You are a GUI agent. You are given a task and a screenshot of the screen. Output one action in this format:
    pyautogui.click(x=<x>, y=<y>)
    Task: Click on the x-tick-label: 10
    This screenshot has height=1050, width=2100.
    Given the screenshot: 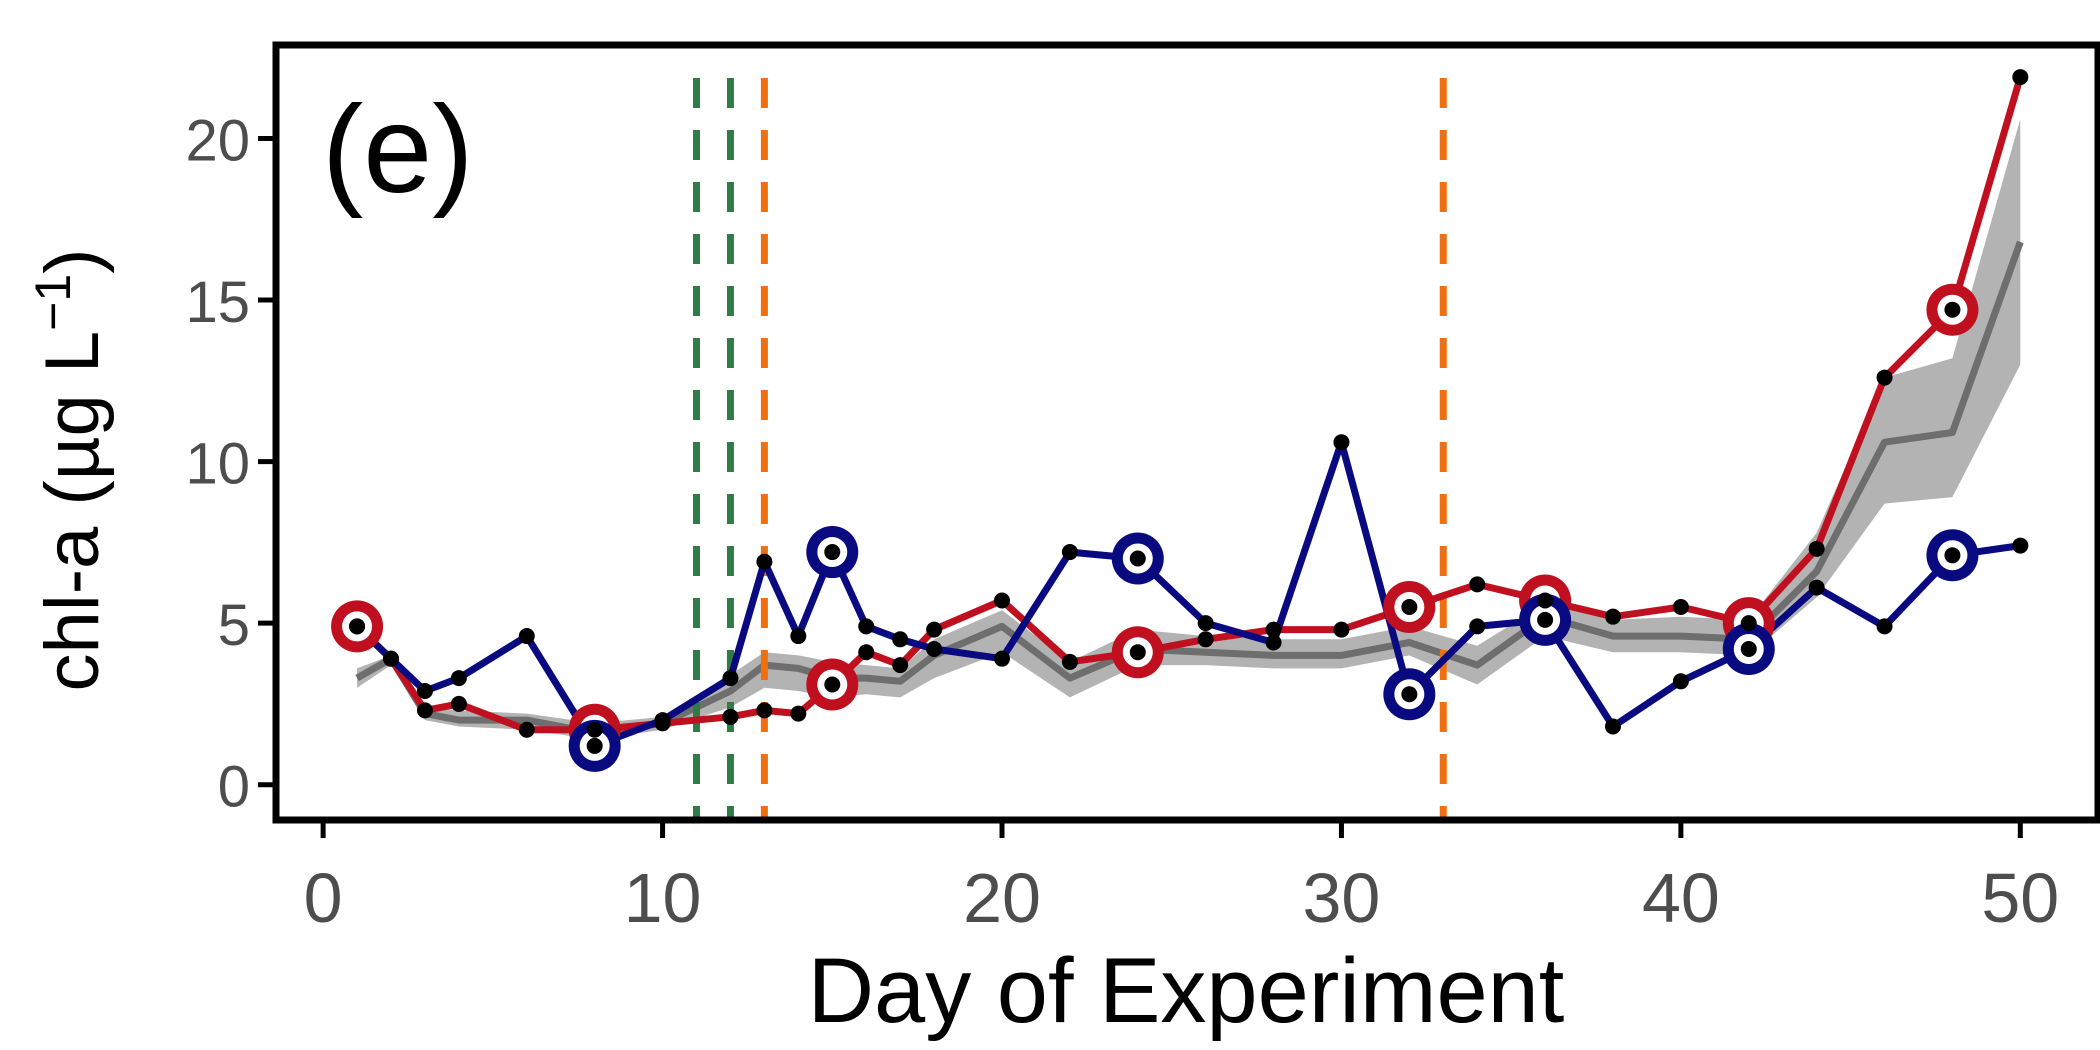 What is the action you would take?
    pyautogui.click(x=663, y=898)
    